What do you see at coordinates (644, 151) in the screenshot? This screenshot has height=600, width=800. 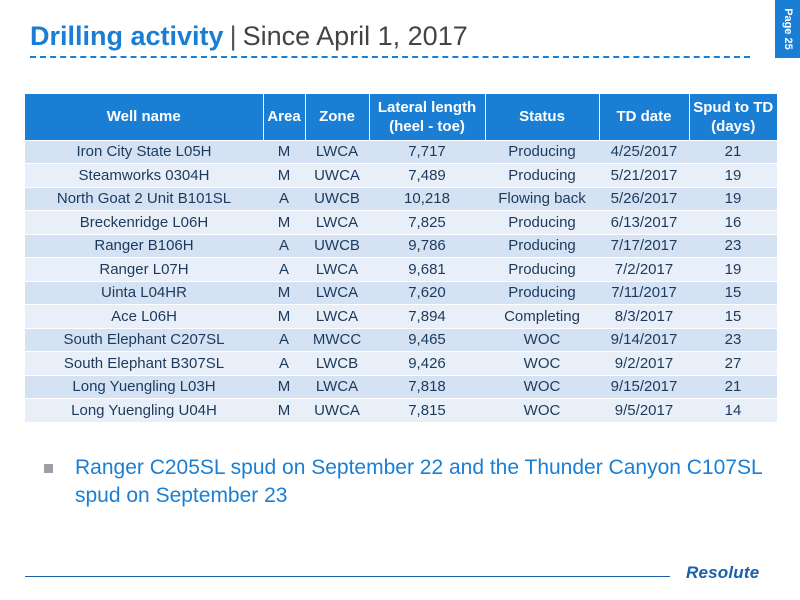 I see `td-date-cell: 4/25/2017` at bounding box center [644, 151].